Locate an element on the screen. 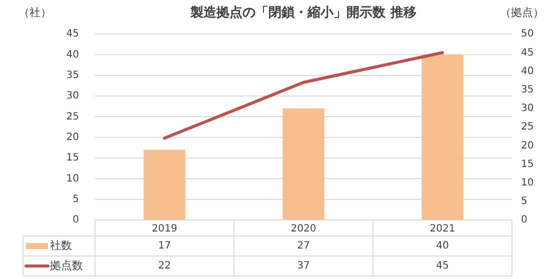 The height and width of the screenshot is (279, 548). y2-tick-label: 5 is located at coordinates (524, 202).